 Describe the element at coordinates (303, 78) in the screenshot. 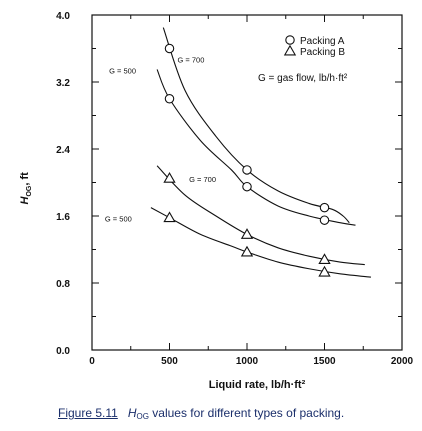

I see `legend-note: G = gas flow, lb/h·ft²` at that location.